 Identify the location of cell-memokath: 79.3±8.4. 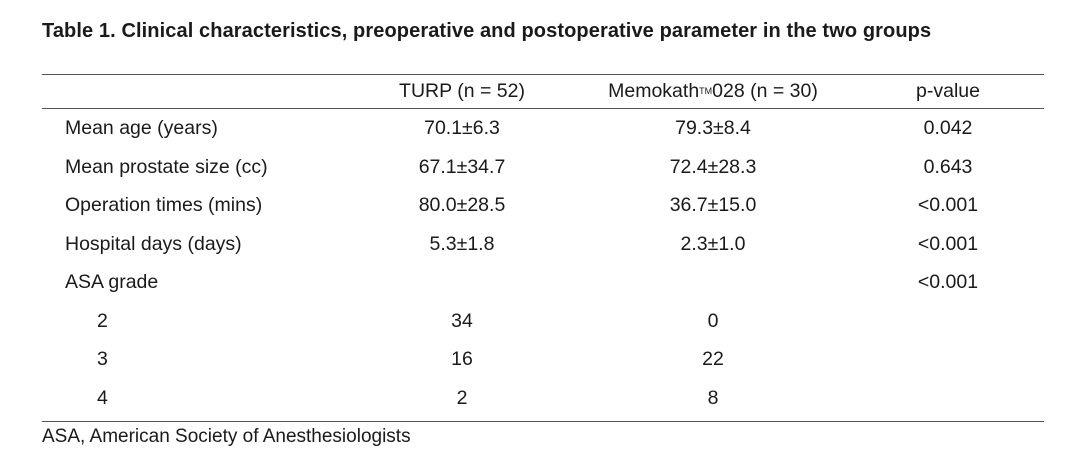
(713, 128).